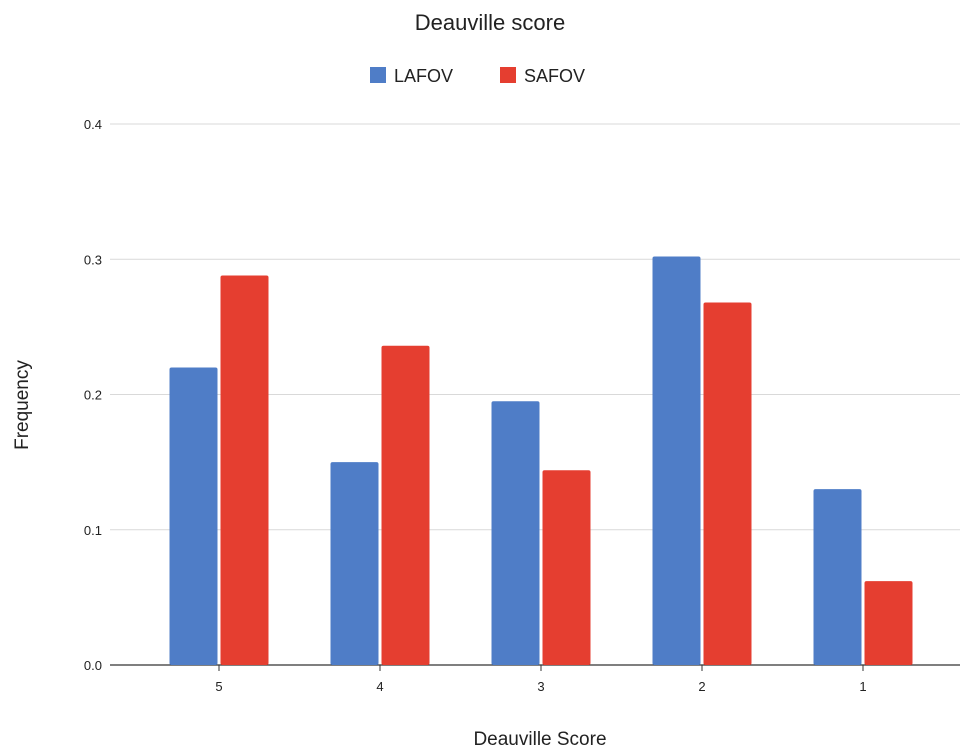  I want to click on y-tick-label: 0.1, so click(93, 530).